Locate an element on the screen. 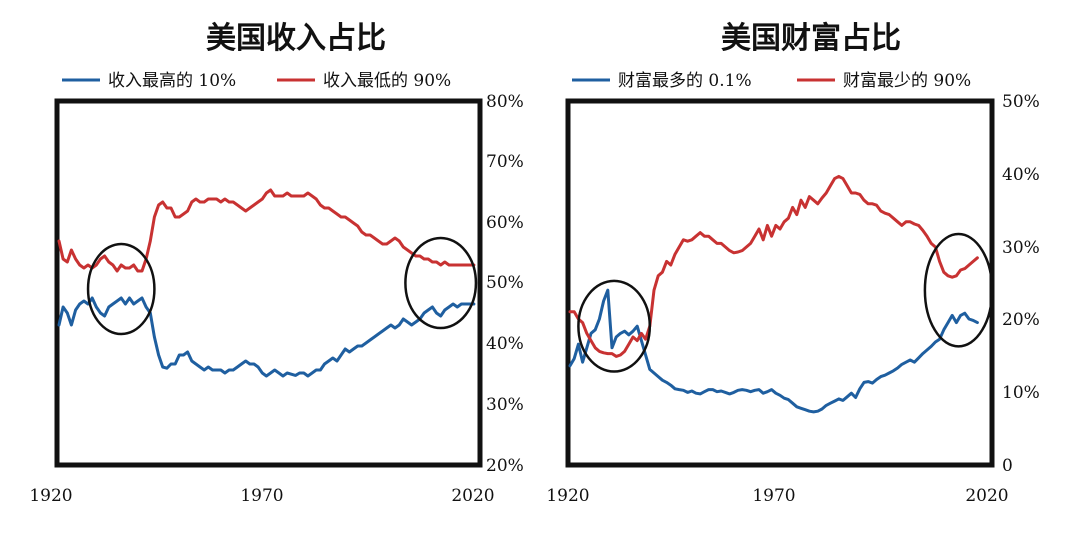 The height and width of the screenshot is (540, 1080). legend-label-bottom90-income: 收入最低的 90% is located at coordinates (387, 81).